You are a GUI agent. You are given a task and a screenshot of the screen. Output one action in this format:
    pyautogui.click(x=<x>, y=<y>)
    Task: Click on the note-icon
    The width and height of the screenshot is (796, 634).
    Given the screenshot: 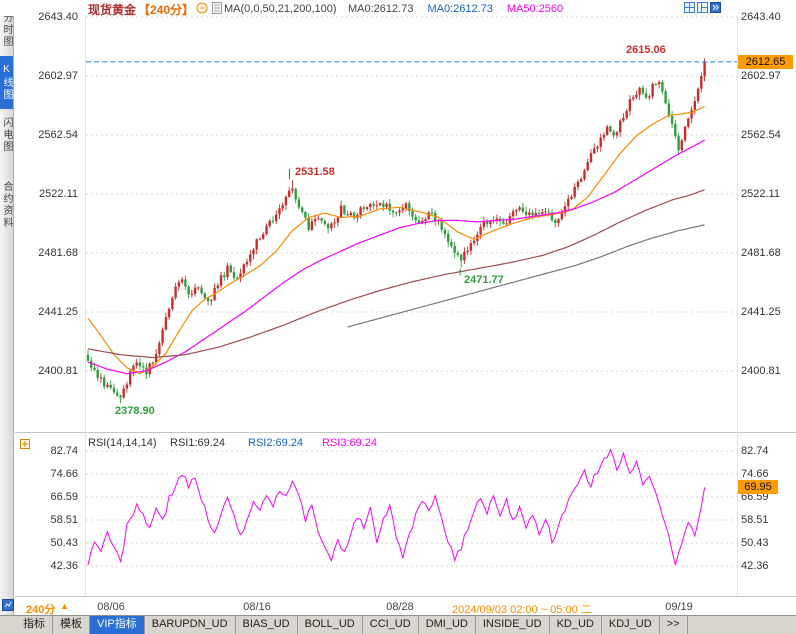 What is the action you would take?
    pyautogui.click(x=217, y=8)
    